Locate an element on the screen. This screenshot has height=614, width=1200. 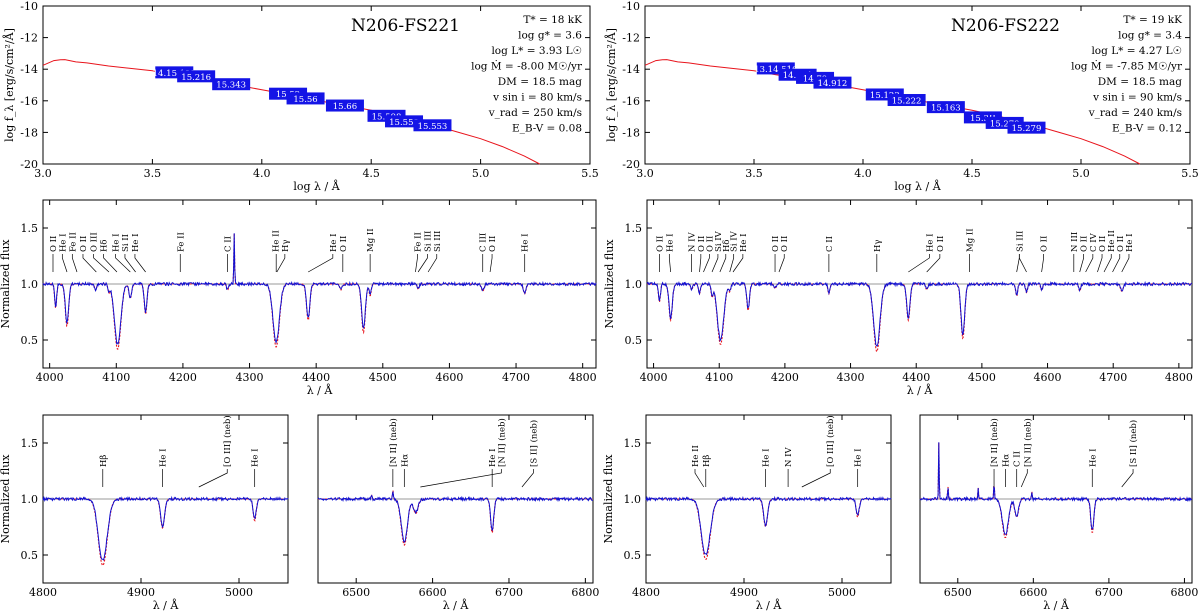
sed2-param: E_B-V = 0.12 is located at coordinates (1147, 129).